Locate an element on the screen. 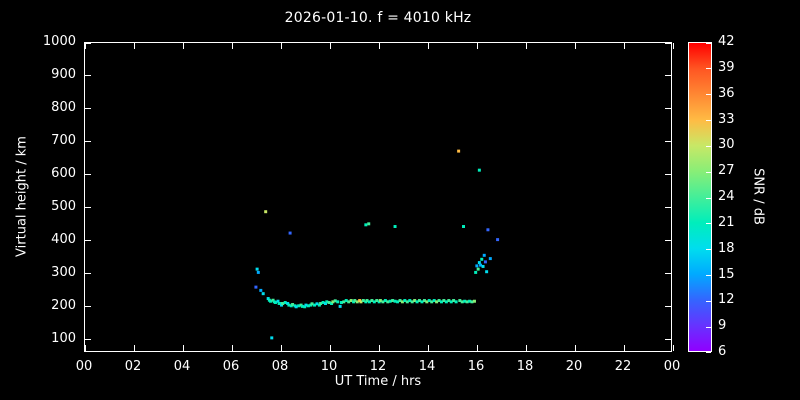  y-tick-label: 600 is located at coordinates (63, 173).